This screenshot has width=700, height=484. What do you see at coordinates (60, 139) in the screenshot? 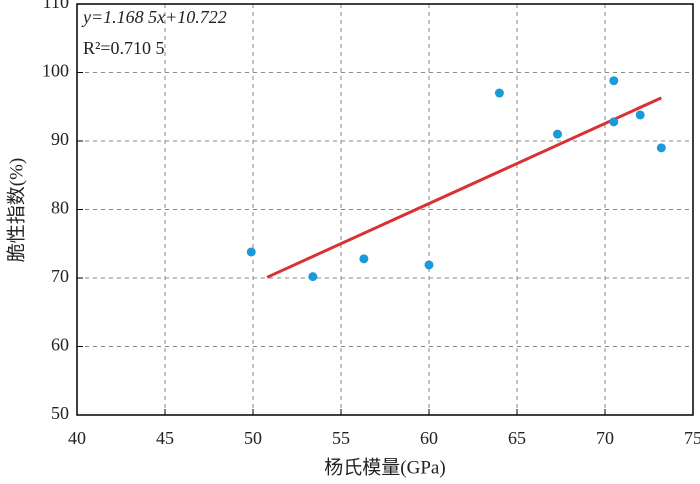
I see `y-tick-label: 90` at bounding box center [60, 139].